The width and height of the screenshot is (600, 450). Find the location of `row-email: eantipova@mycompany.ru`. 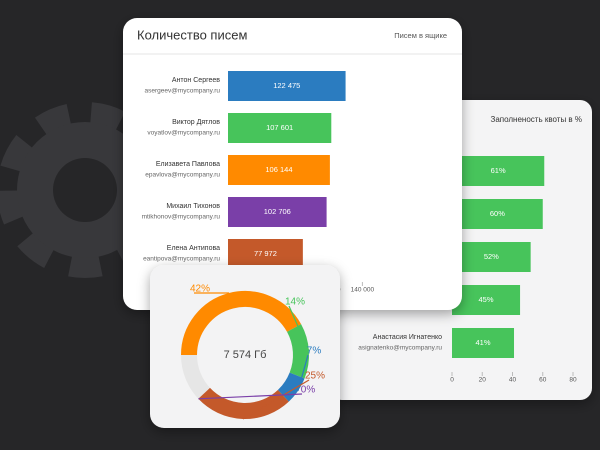

row-email: eantipova@mycompany.ru is located at coordinates (181, 259).